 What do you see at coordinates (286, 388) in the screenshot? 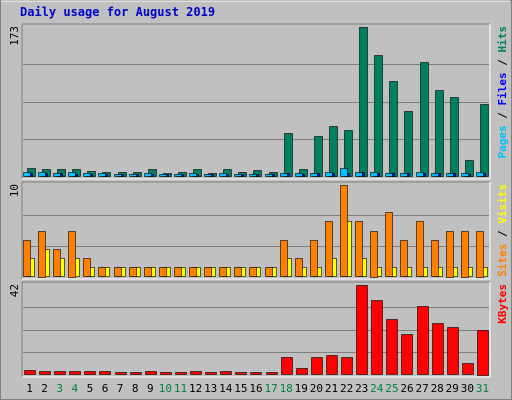
I see `x-tick-label-day-18: 18` at bounding box center [286, 388].